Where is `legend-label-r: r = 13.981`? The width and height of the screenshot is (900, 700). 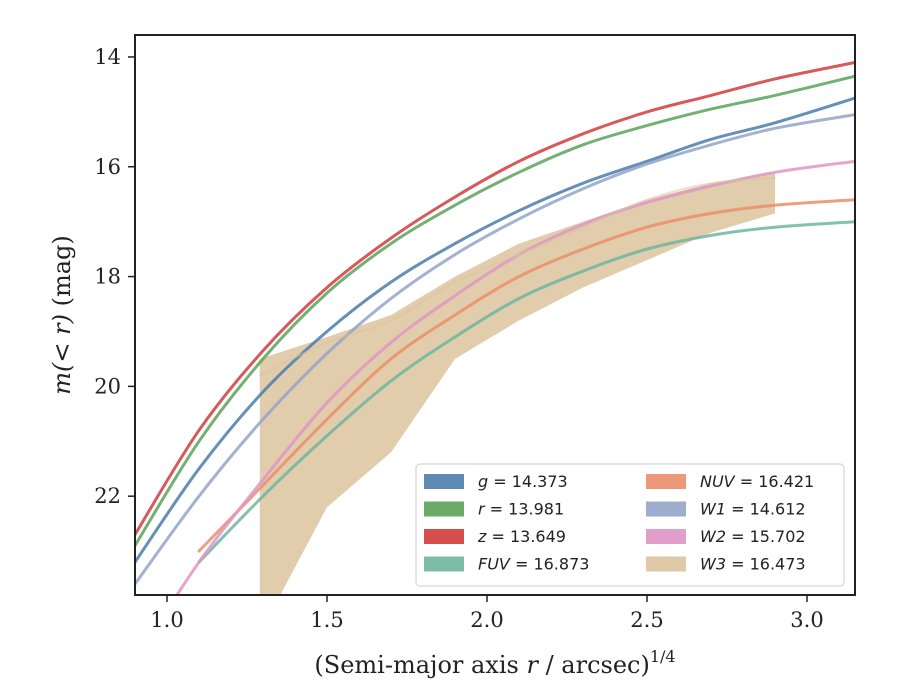
legend-label-r: r = 13.981 is located at coordinates (521, 509).